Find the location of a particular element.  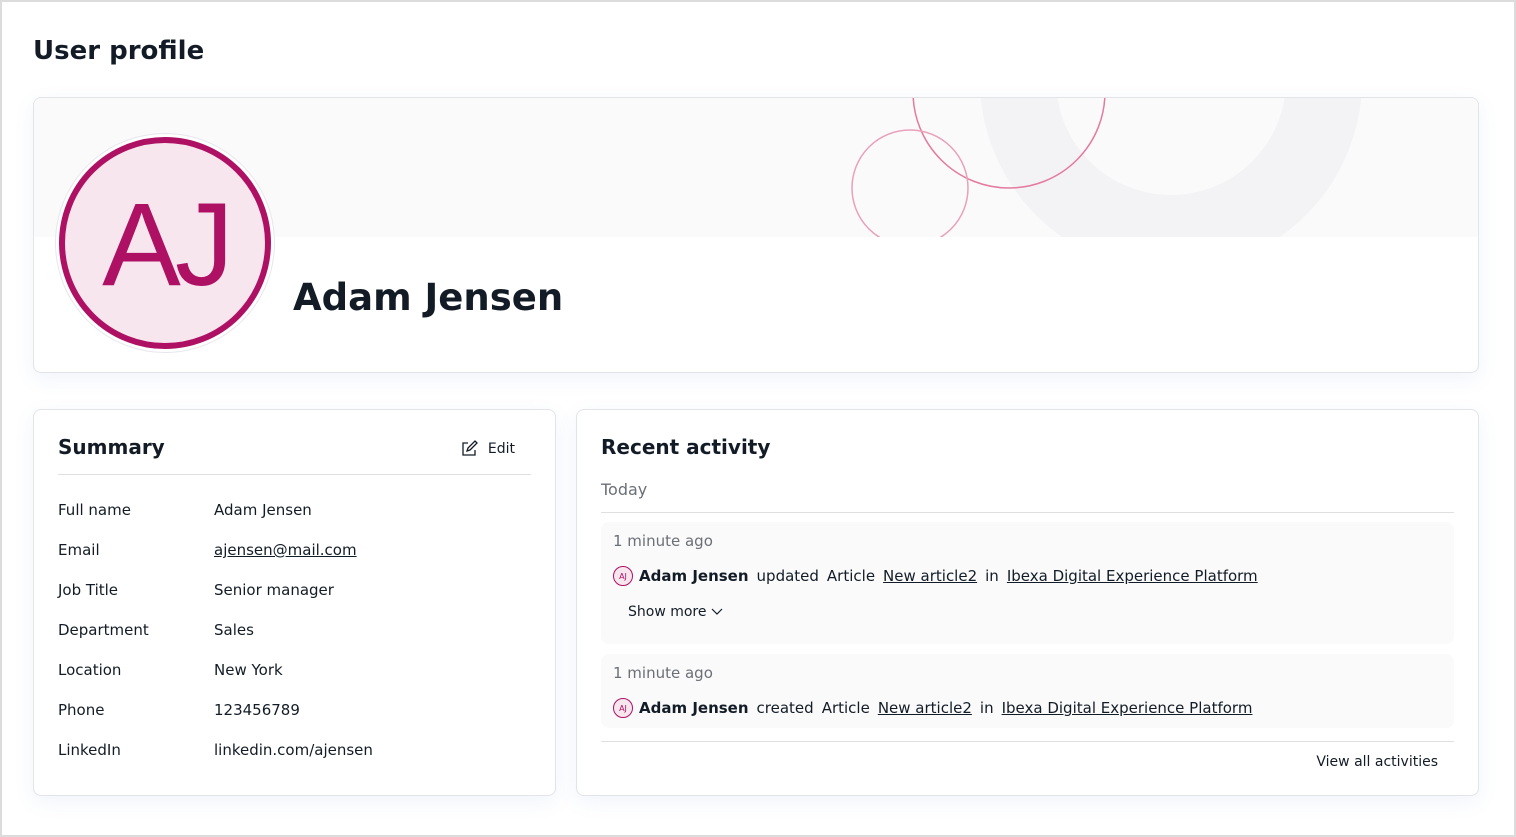

summary-field: Full name Adam Jensen is located at coordinates (185, 510).